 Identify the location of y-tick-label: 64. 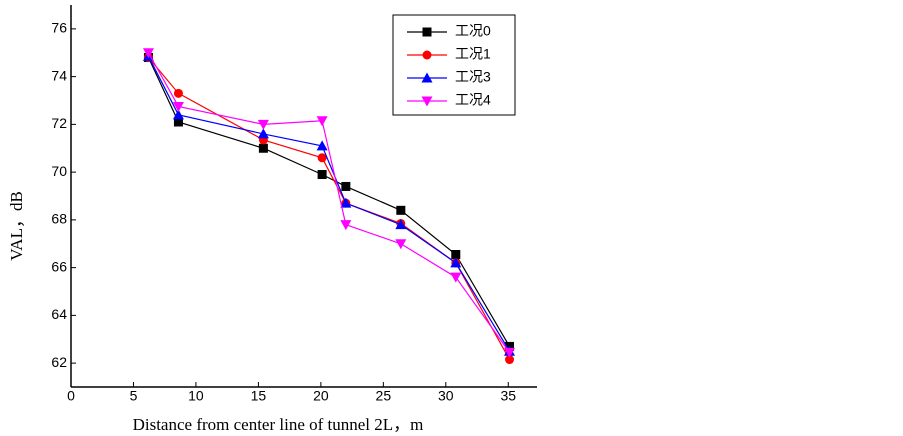
(59, 314).